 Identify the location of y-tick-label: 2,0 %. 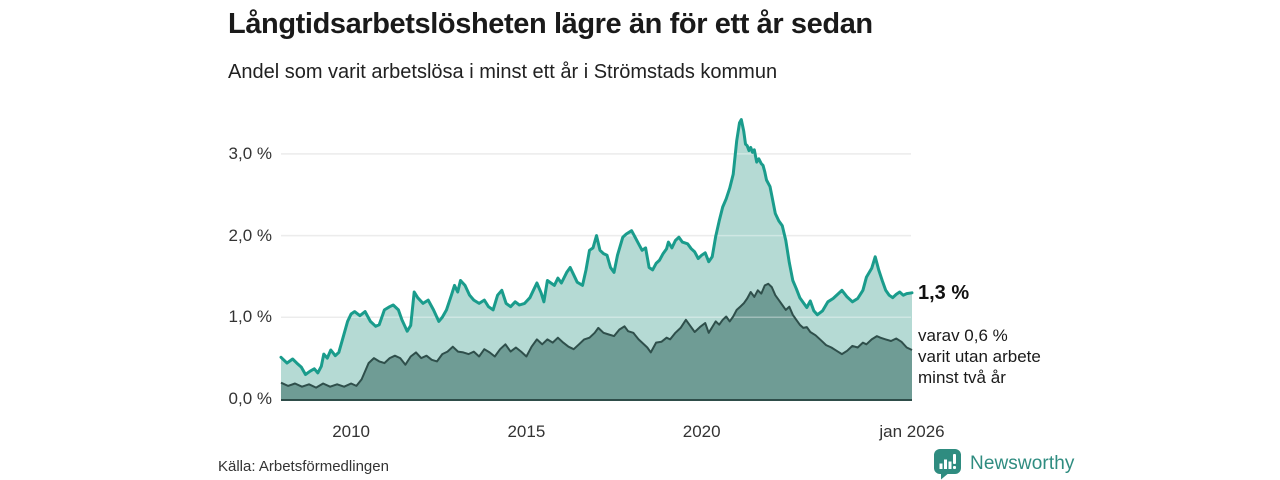
(250, 235).